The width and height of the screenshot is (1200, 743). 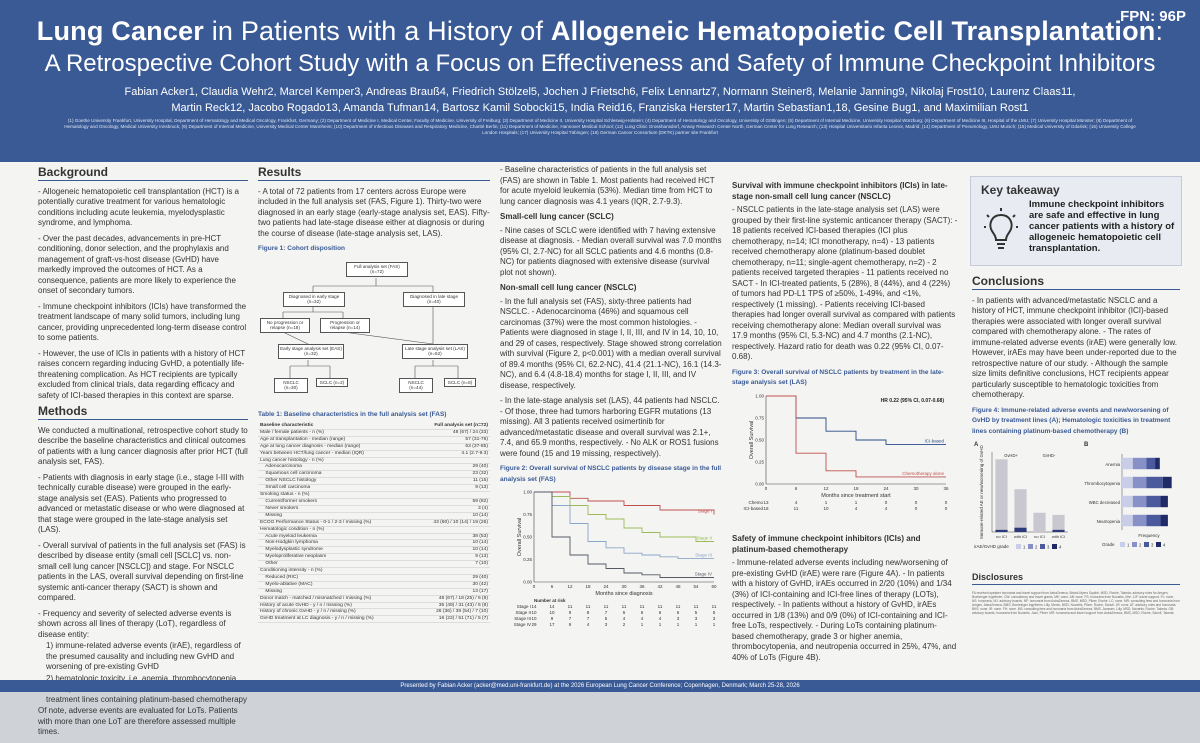 What do you see at coordinates (606, 586) in the screenshot?
I see `x-tick-label: 24` at bounding box center [606, 586].